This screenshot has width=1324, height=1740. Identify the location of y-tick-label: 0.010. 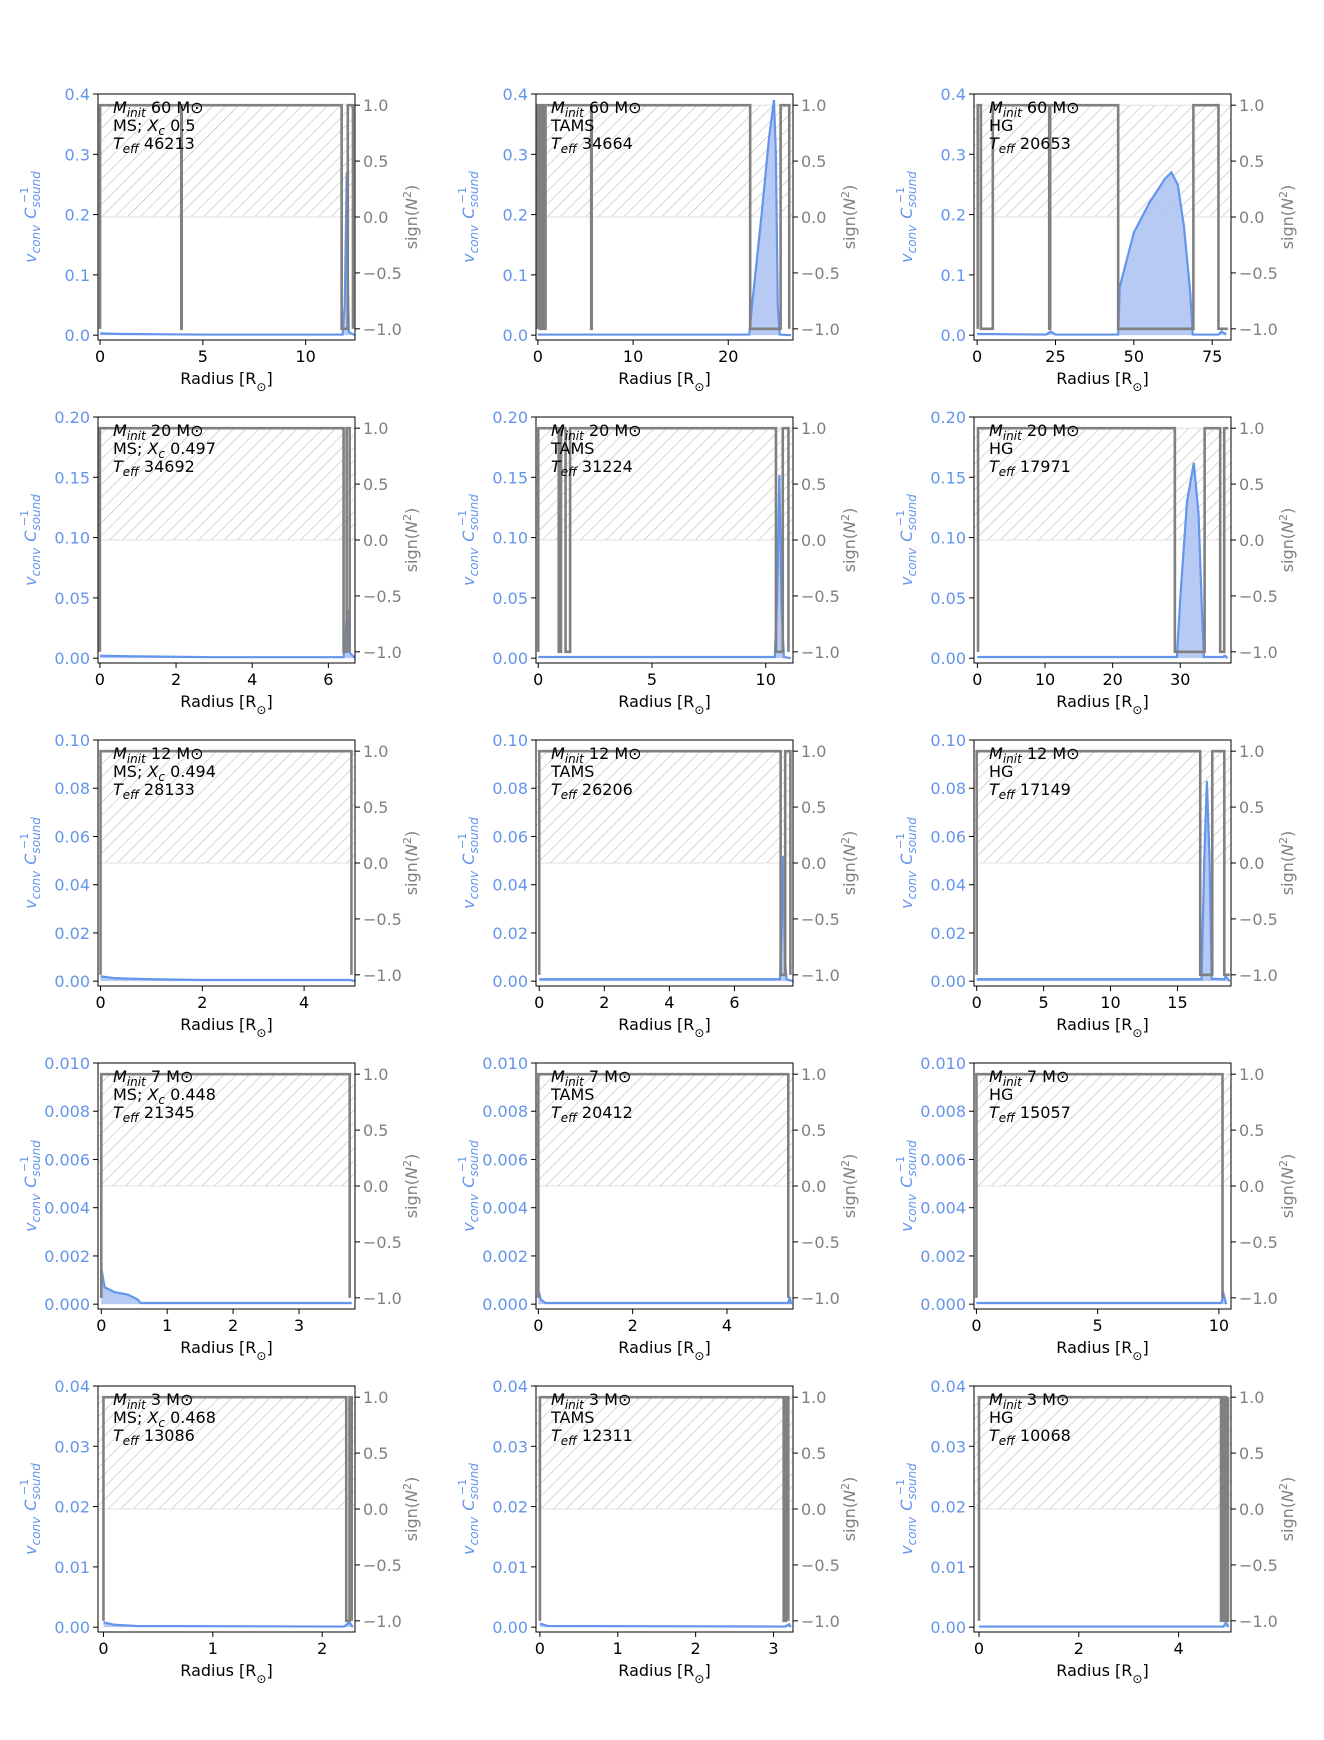
(67, 1063).